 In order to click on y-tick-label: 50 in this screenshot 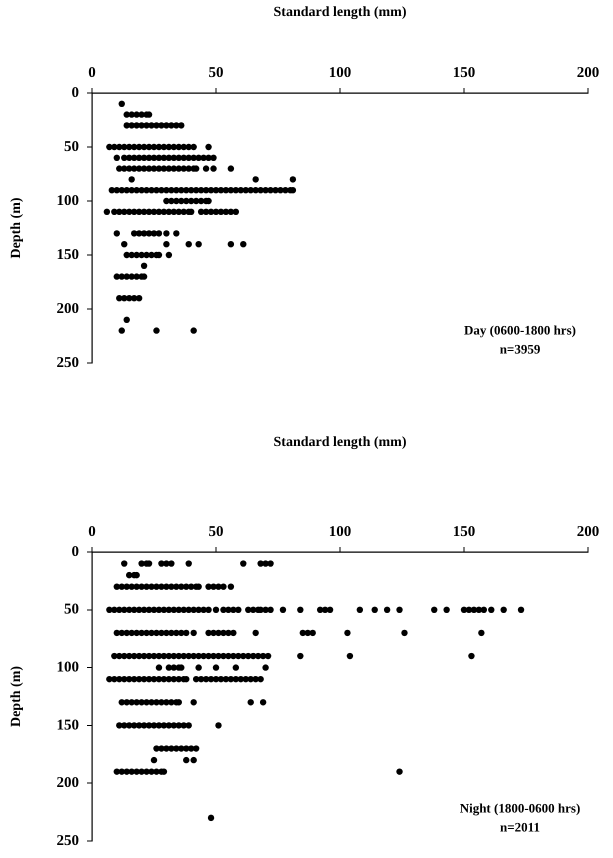, I will do `click(71, 610)`.